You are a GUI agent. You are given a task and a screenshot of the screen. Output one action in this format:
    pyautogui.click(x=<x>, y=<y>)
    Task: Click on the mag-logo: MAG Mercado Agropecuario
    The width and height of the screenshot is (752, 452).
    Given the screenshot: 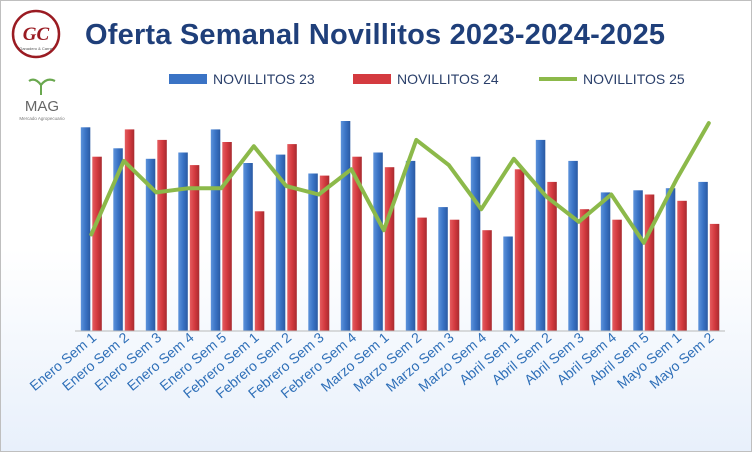 What is the action you would take?
    pyautogui.click(x=42, y=99)
    